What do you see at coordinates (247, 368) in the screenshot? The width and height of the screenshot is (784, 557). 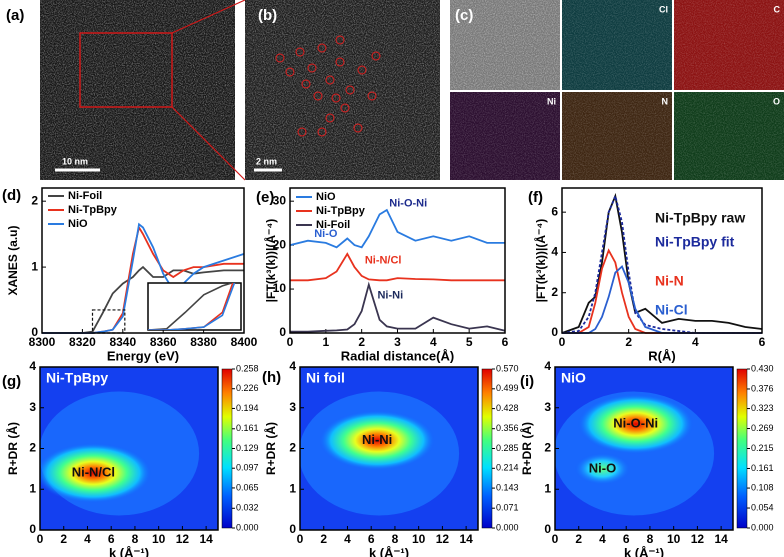 I see `colorbar-tick-label: 0.258` at bounding box center [247, 368].